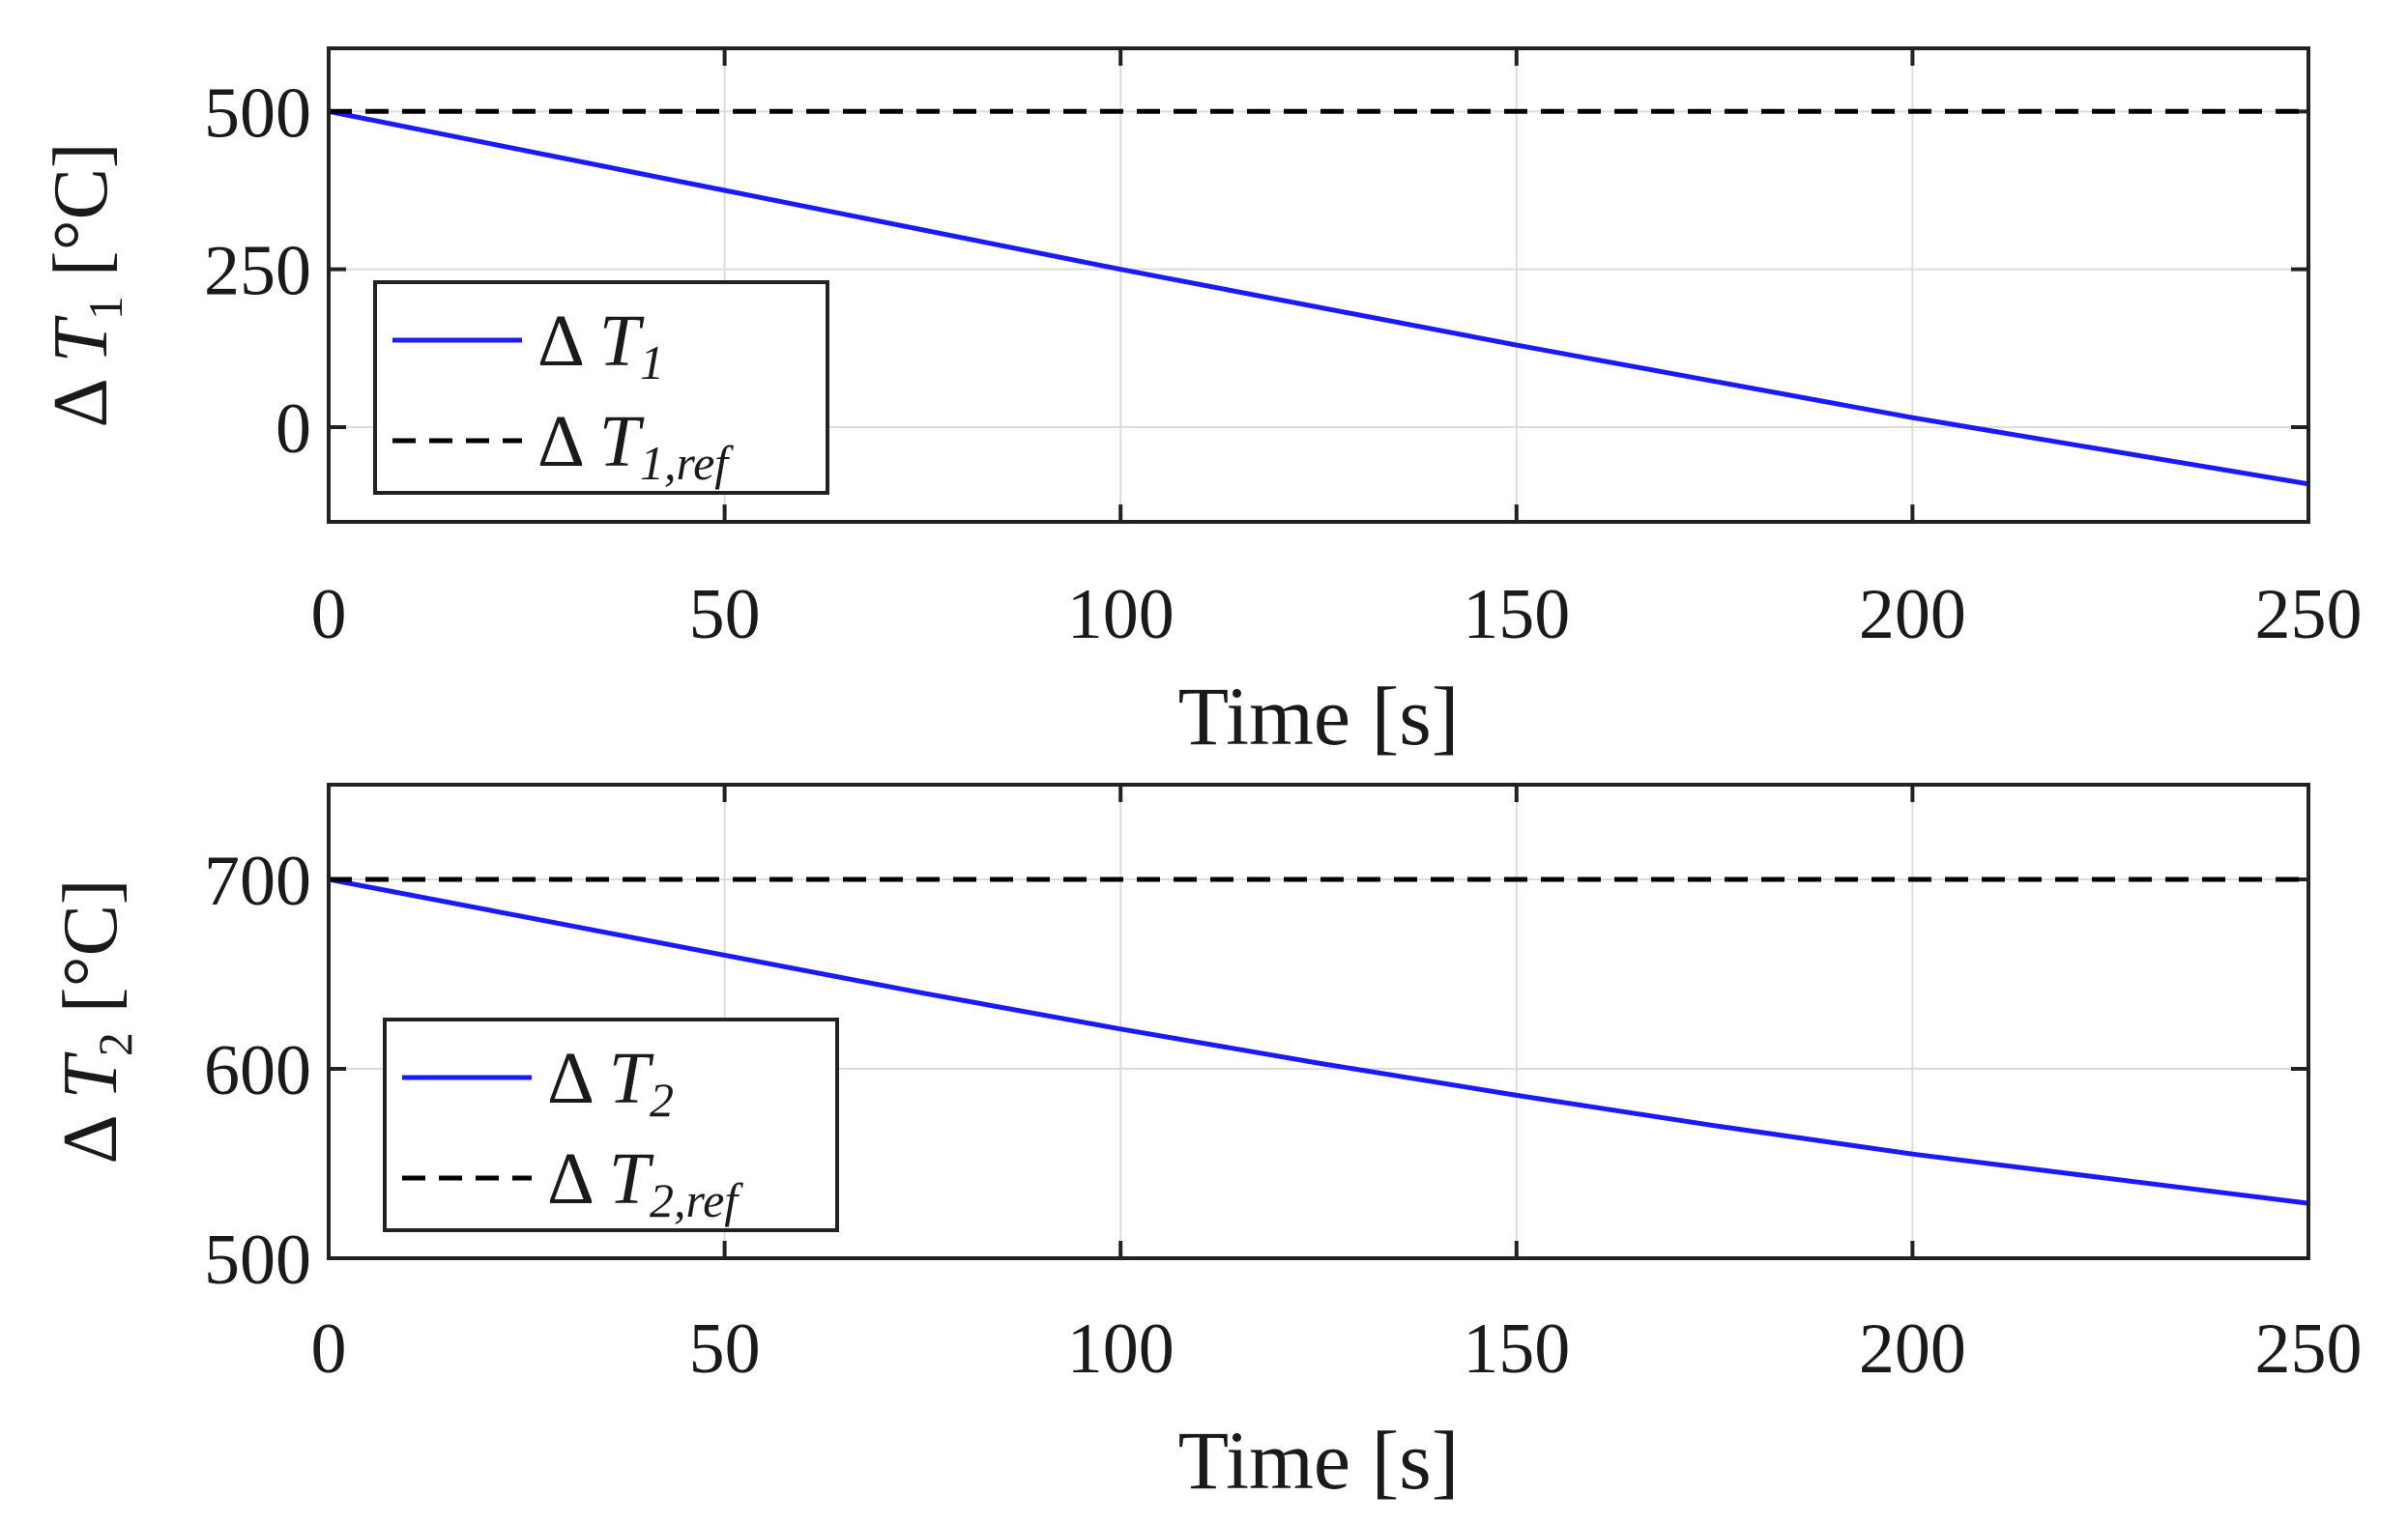 The height and width of the screenshot is (1524, 2408). Describe the element at coordinates (257, 1070) in the screenshot. I see `y-tick-label: 600` at that location.